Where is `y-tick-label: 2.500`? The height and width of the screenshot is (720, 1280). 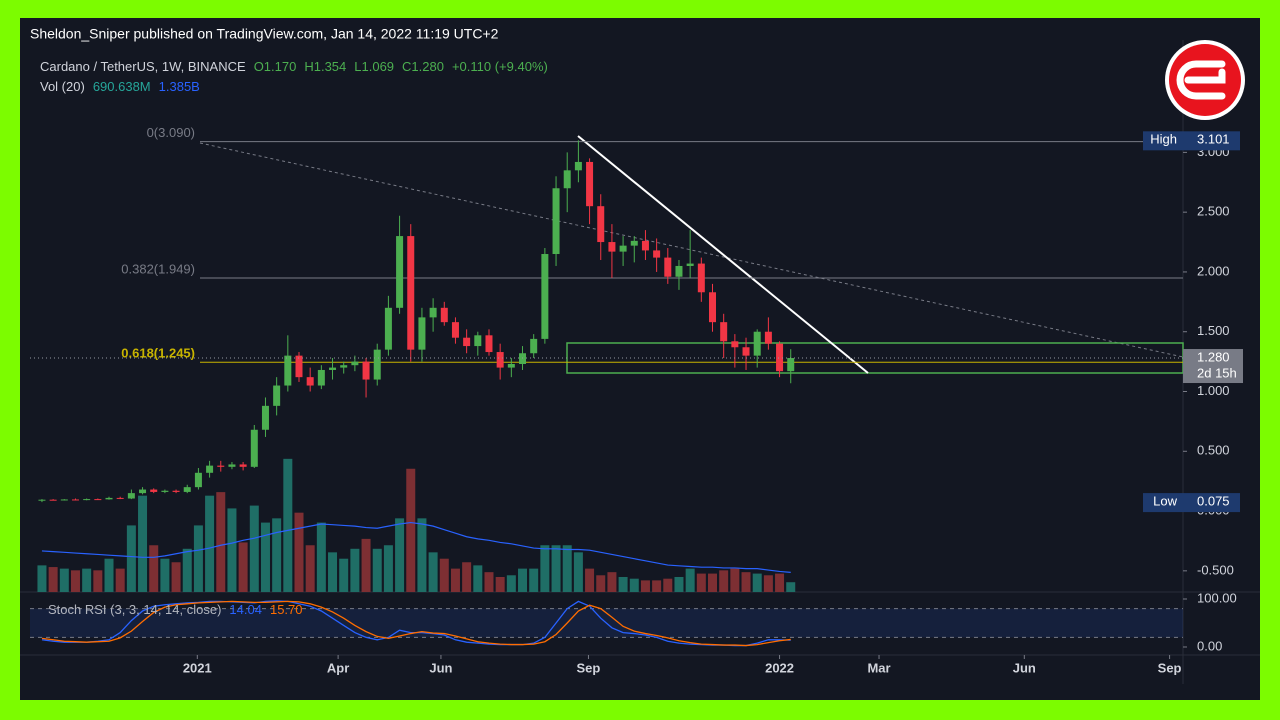
y-tick-label: 2.500 is located at coordinates (1213, 211).